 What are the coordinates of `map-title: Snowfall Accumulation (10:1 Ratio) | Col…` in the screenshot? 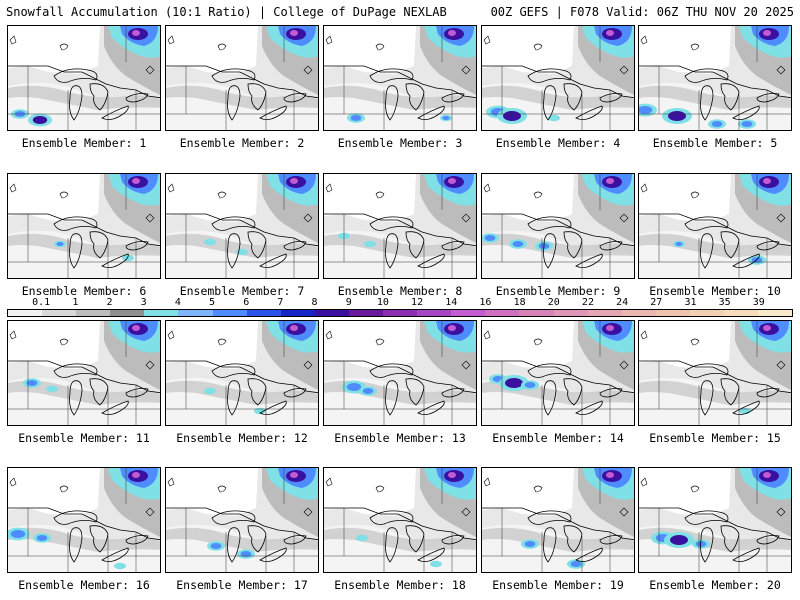 It's located at (226, 12).